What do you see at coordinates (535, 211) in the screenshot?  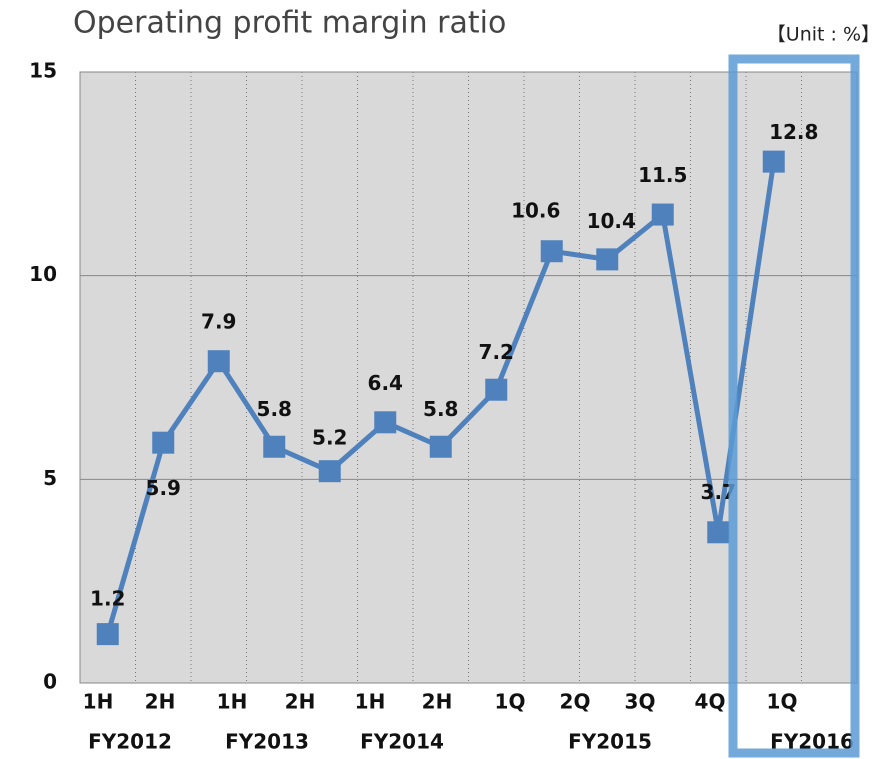 I see `data-label: 10.6` at bounding box center [535, 211].